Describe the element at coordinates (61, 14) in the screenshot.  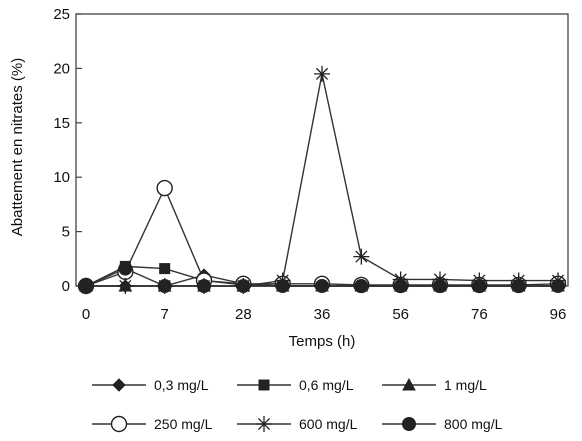
I see `y-tick-label: 25` at that location.